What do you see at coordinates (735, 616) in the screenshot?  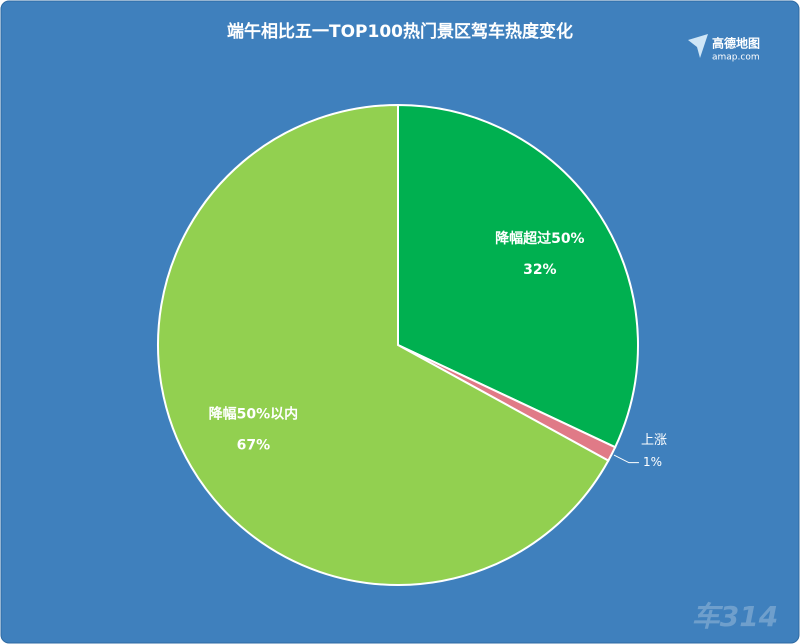 I see `watermark: 车314` at bounding box center [735, 616].